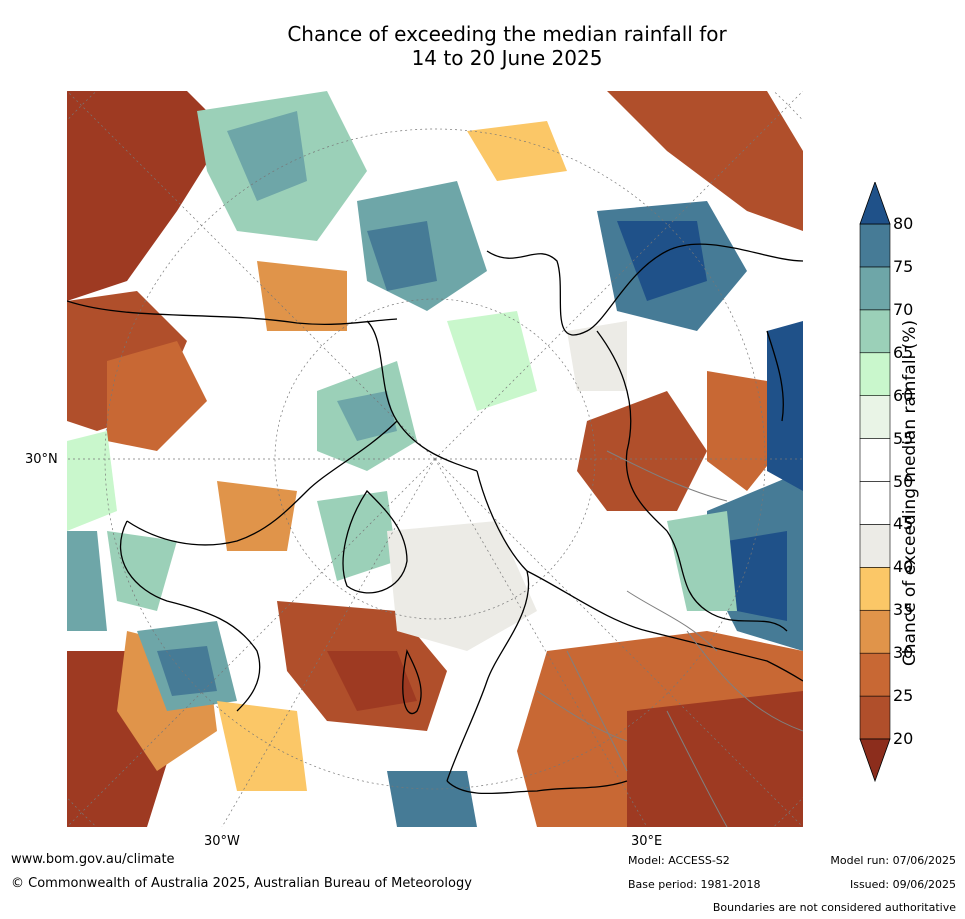 Image resolution: width=965 pixels, height=919 pixels. I want to click on colorbar-tick-label: 50, so click(903, 481).